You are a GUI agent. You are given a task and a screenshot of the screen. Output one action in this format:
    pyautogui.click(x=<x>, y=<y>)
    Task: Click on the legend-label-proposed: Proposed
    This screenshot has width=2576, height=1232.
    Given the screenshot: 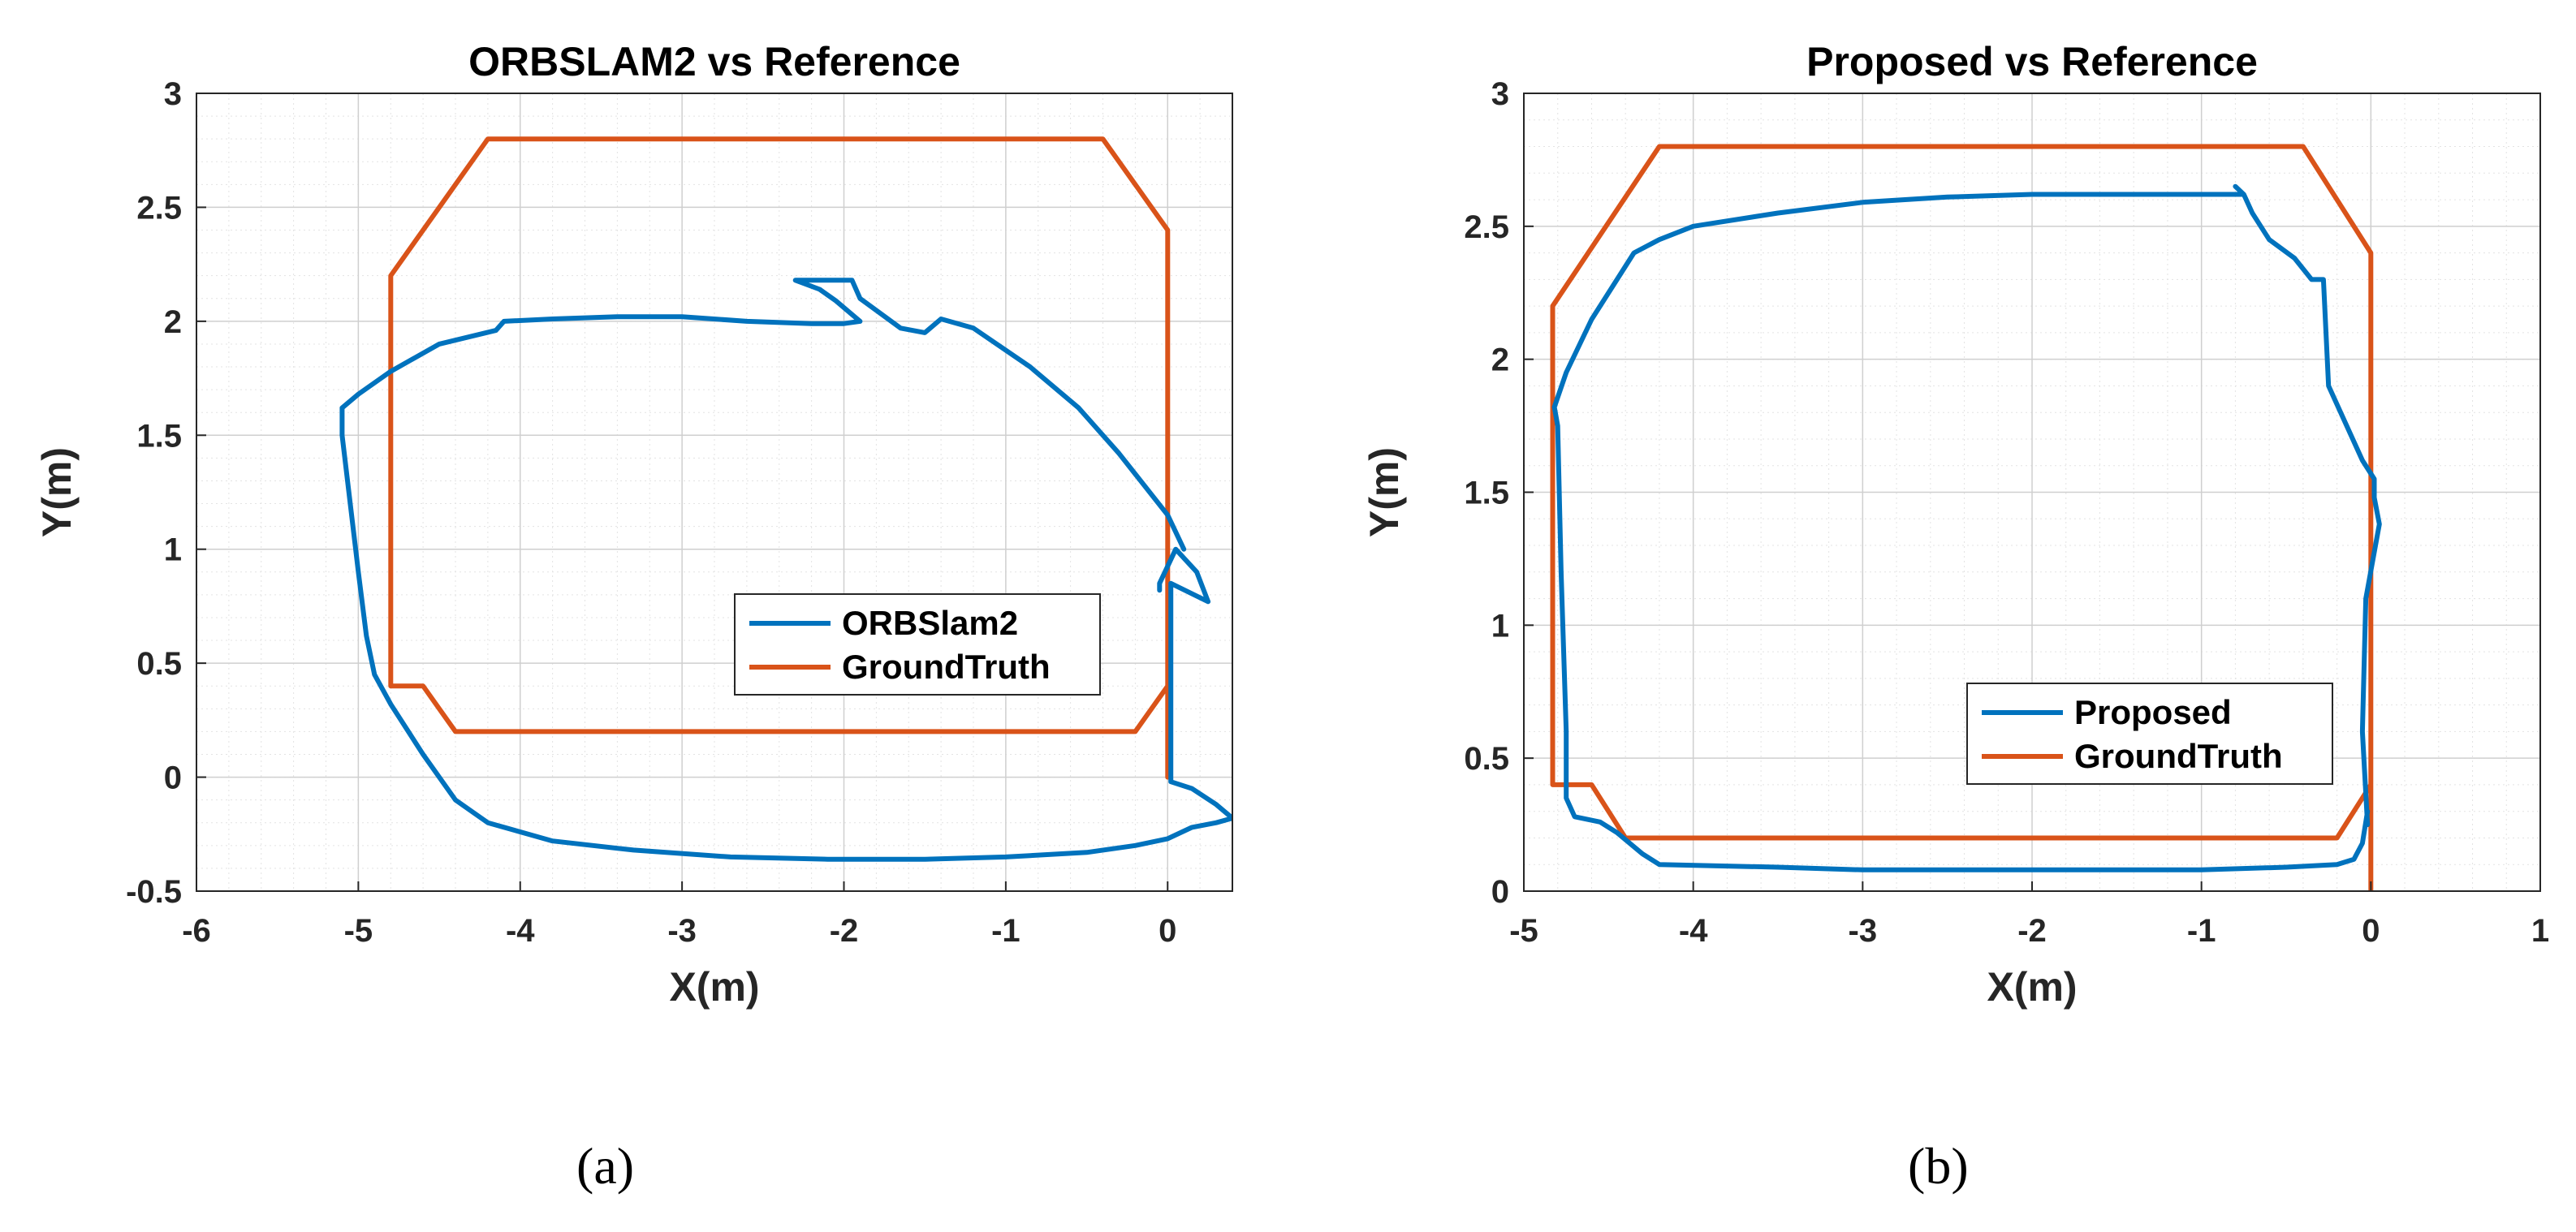 What is the action you would take?
    pyautogui.click(x=2153, y=712)
    